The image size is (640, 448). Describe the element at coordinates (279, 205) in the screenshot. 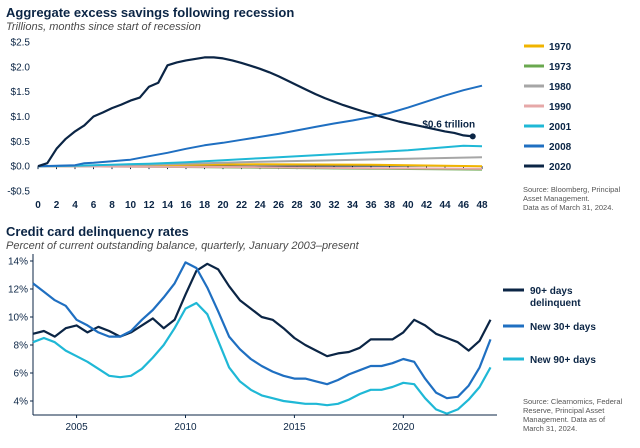

I see `x-tick-label: 26` at that location.